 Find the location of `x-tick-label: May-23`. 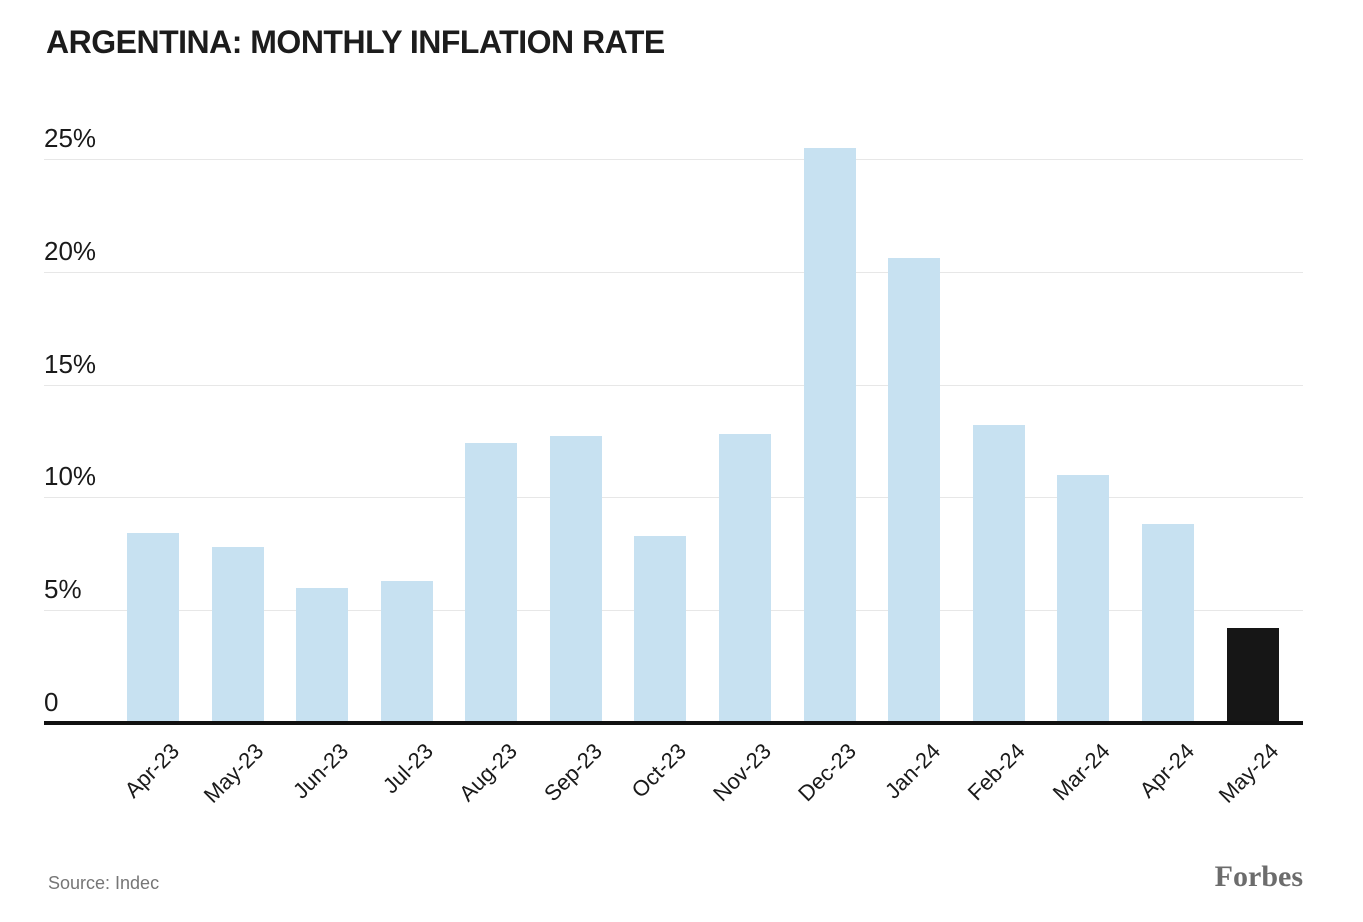

x-tick-label: May-23 is located at coordinates (233, 773).